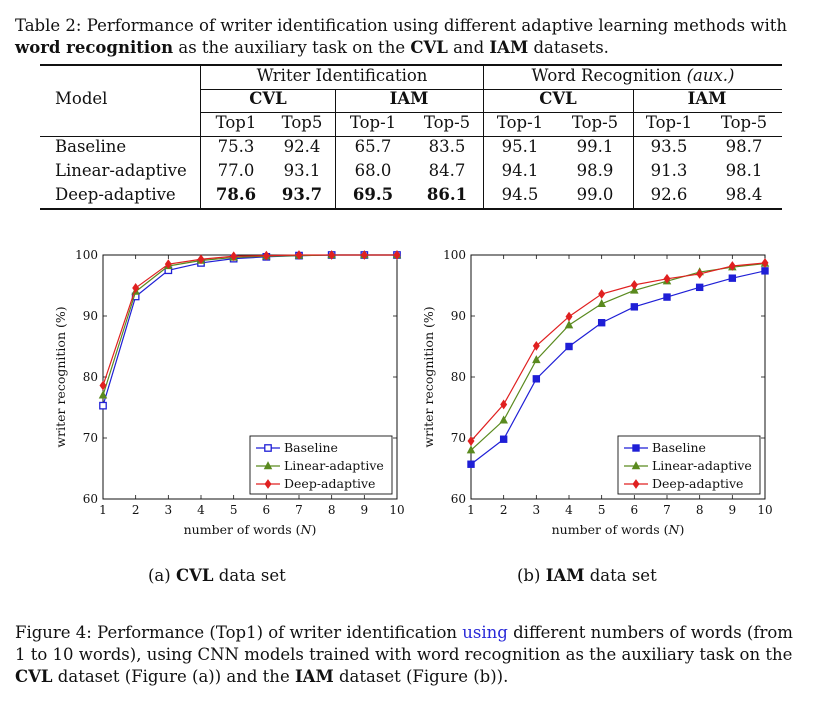 This screenshot has width=826, height=705. What do you see at coordinates (669, 194) in the screenshot?
I see `table-cell: 92.6` at bounding box center [669, 194].